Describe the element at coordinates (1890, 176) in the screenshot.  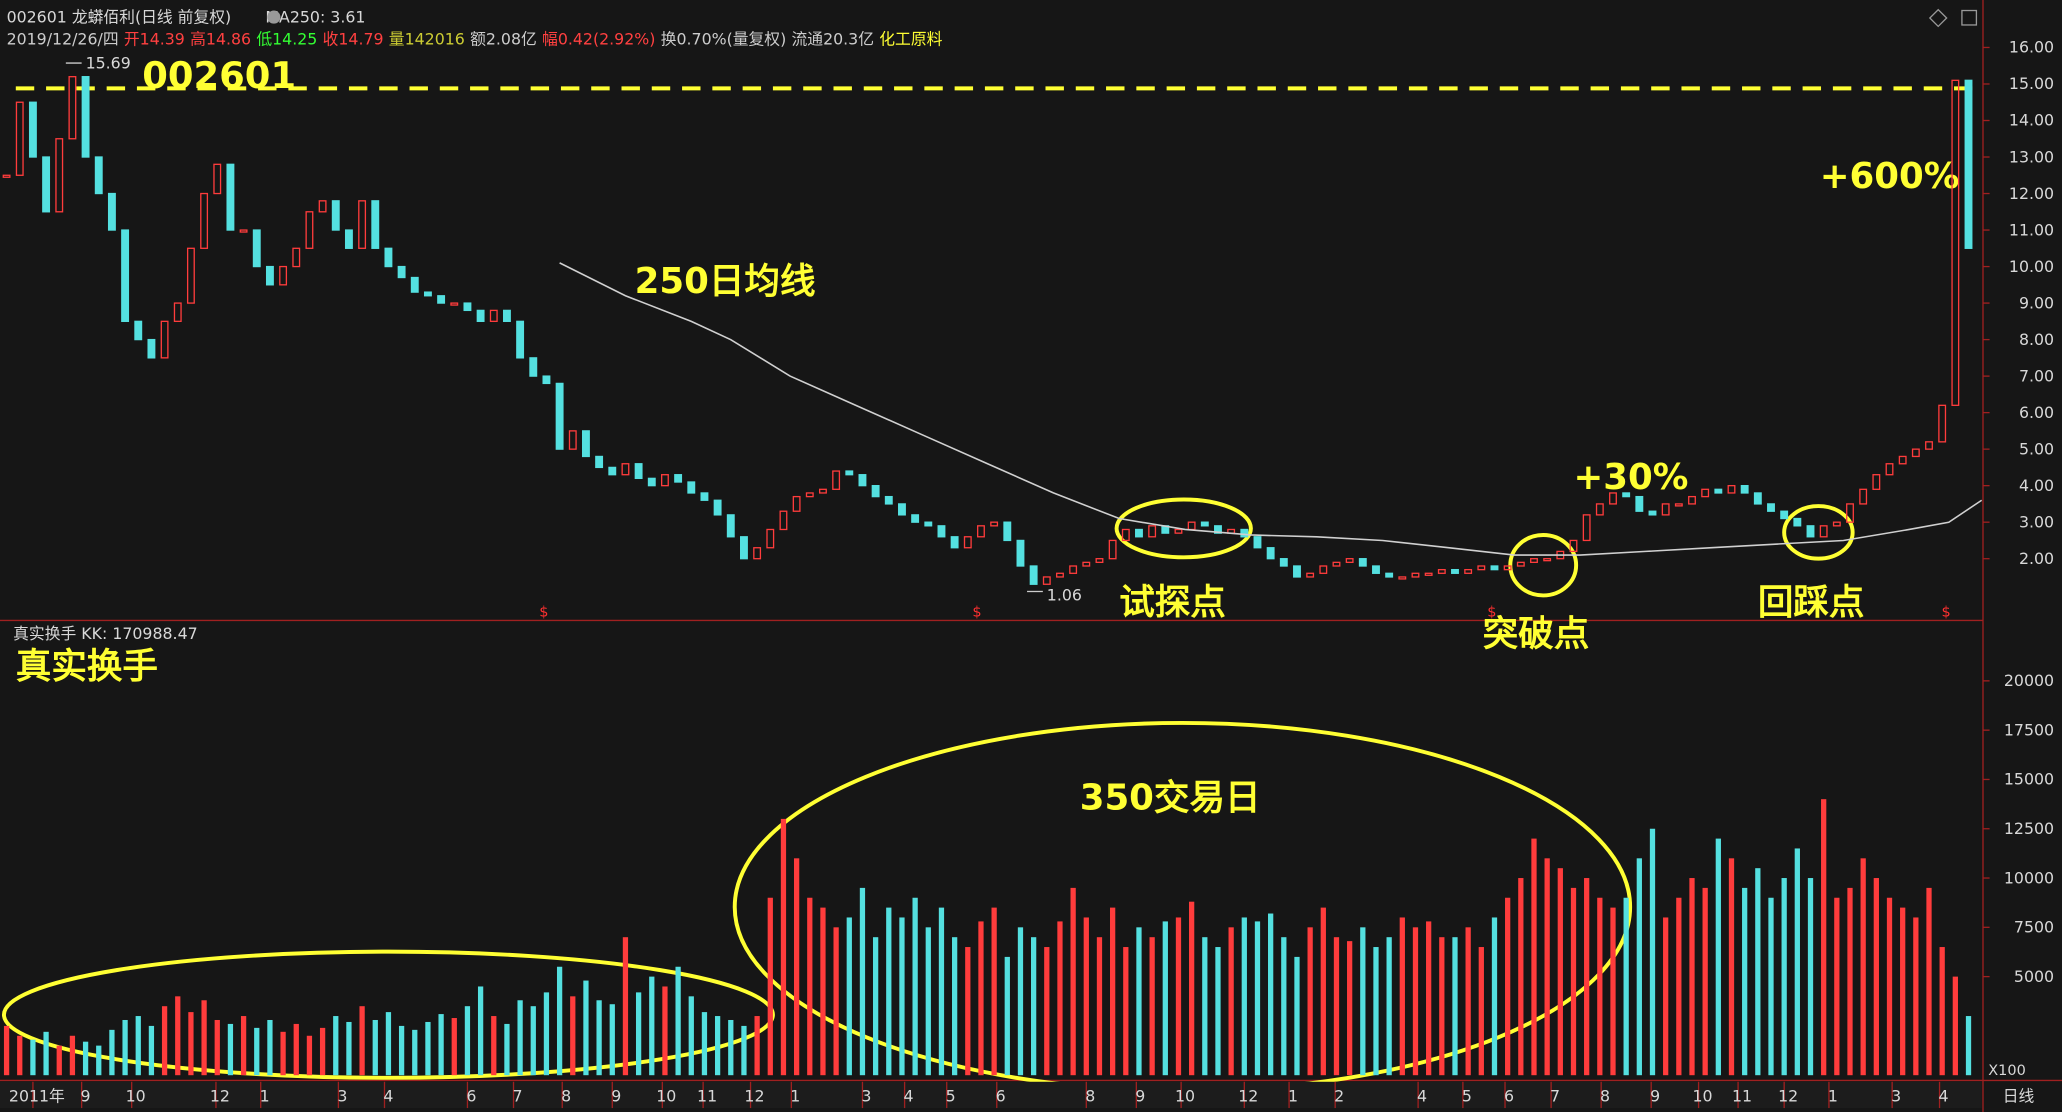
I see `annotation: +600%` at that location.